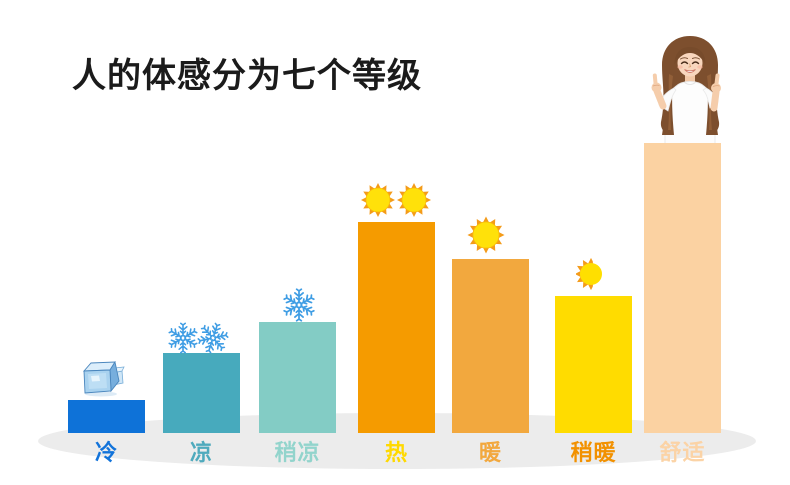  What do you see at coordinates (593, 453) in the screenshot?
I see `bar-label-slightly-warm: 稍暖` at bounding box center [593, 453].